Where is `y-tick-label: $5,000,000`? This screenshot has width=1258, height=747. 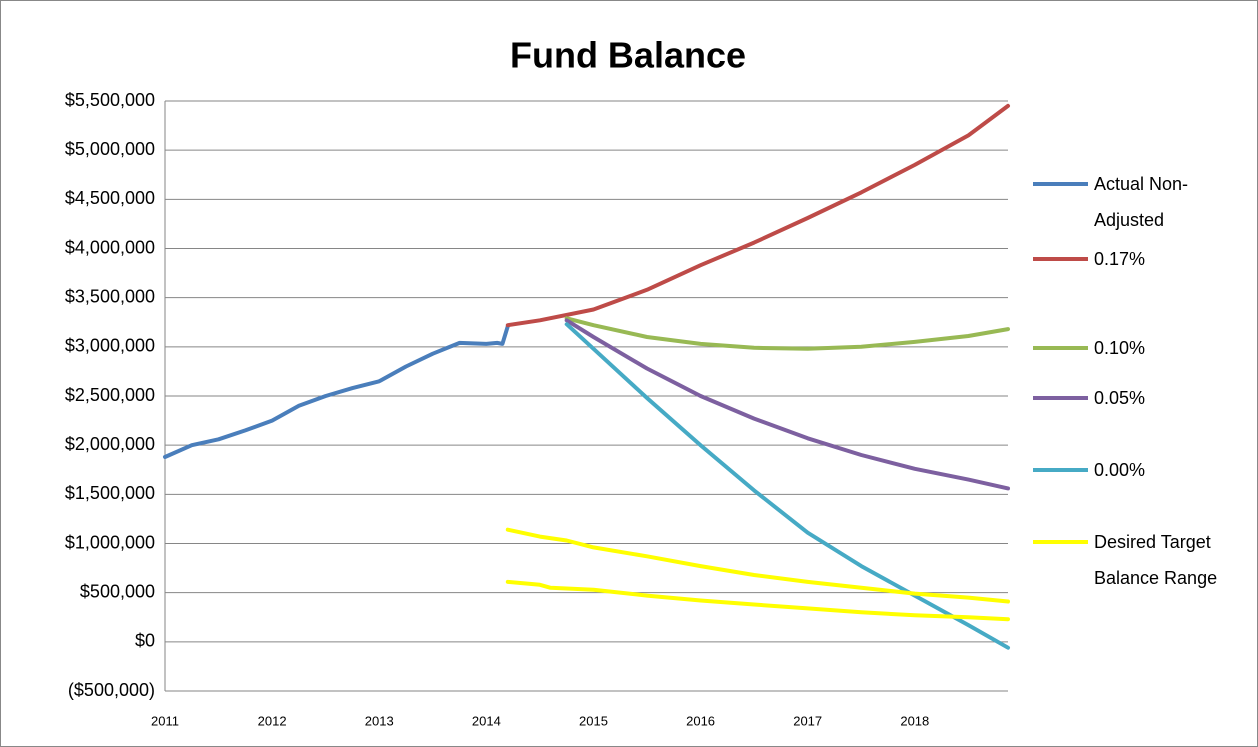 y-tick-label: $5,000,000 is located at coordinates (110, 149).